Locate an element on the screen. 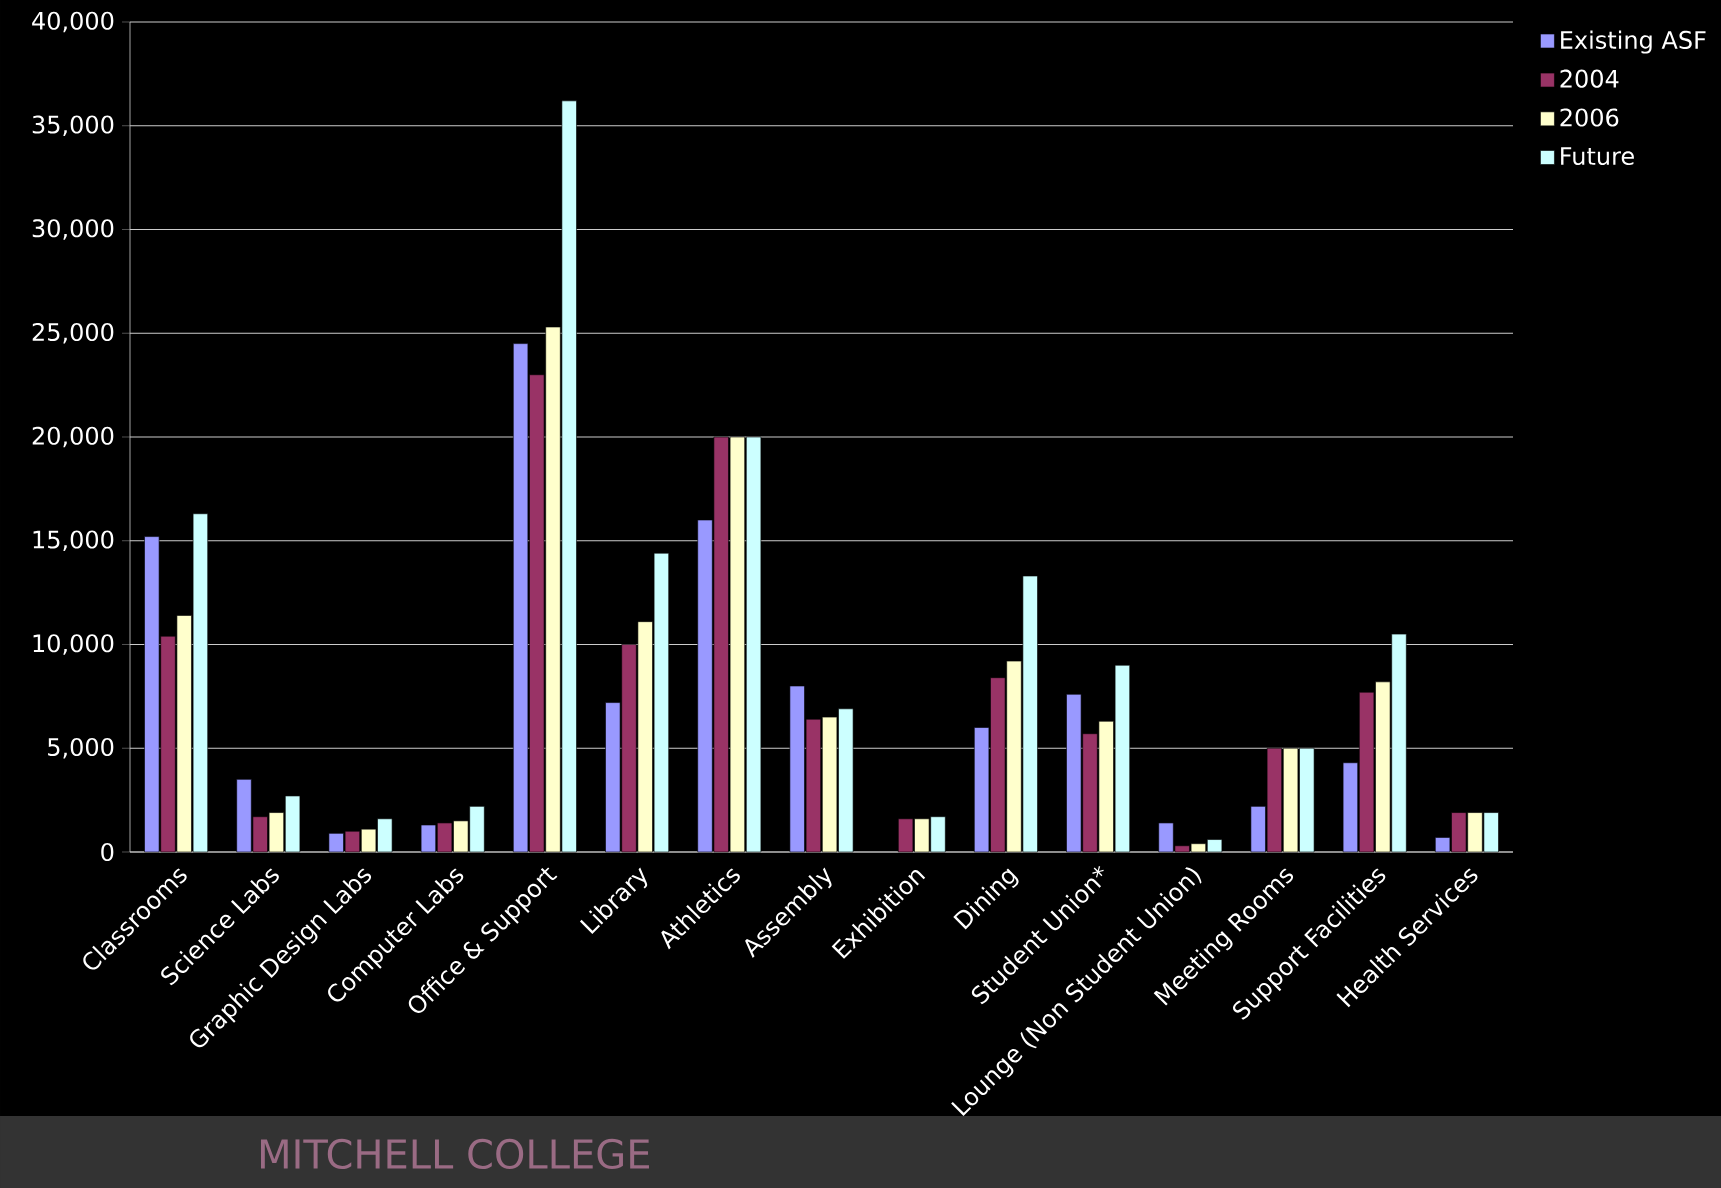  legend-label: 2006 is located at coordinates (1589, 117).